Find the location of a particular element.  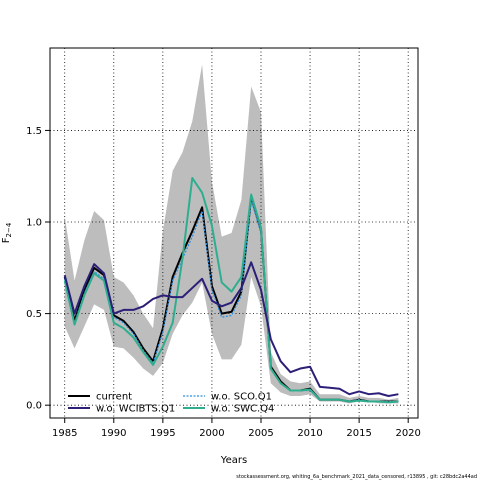

x-tick-label: 1995 is located at coordinates (162, 433).